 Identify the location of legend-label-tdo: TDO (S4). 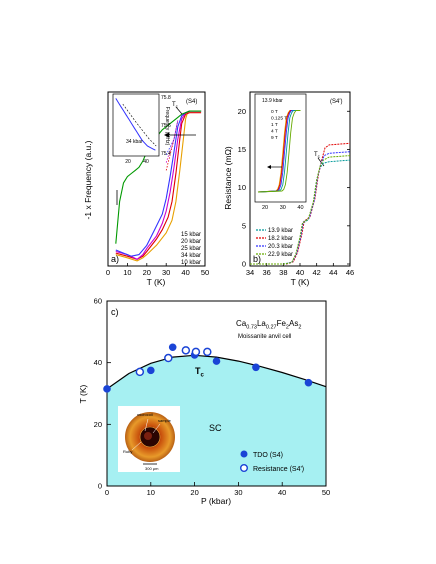
(268, 455).